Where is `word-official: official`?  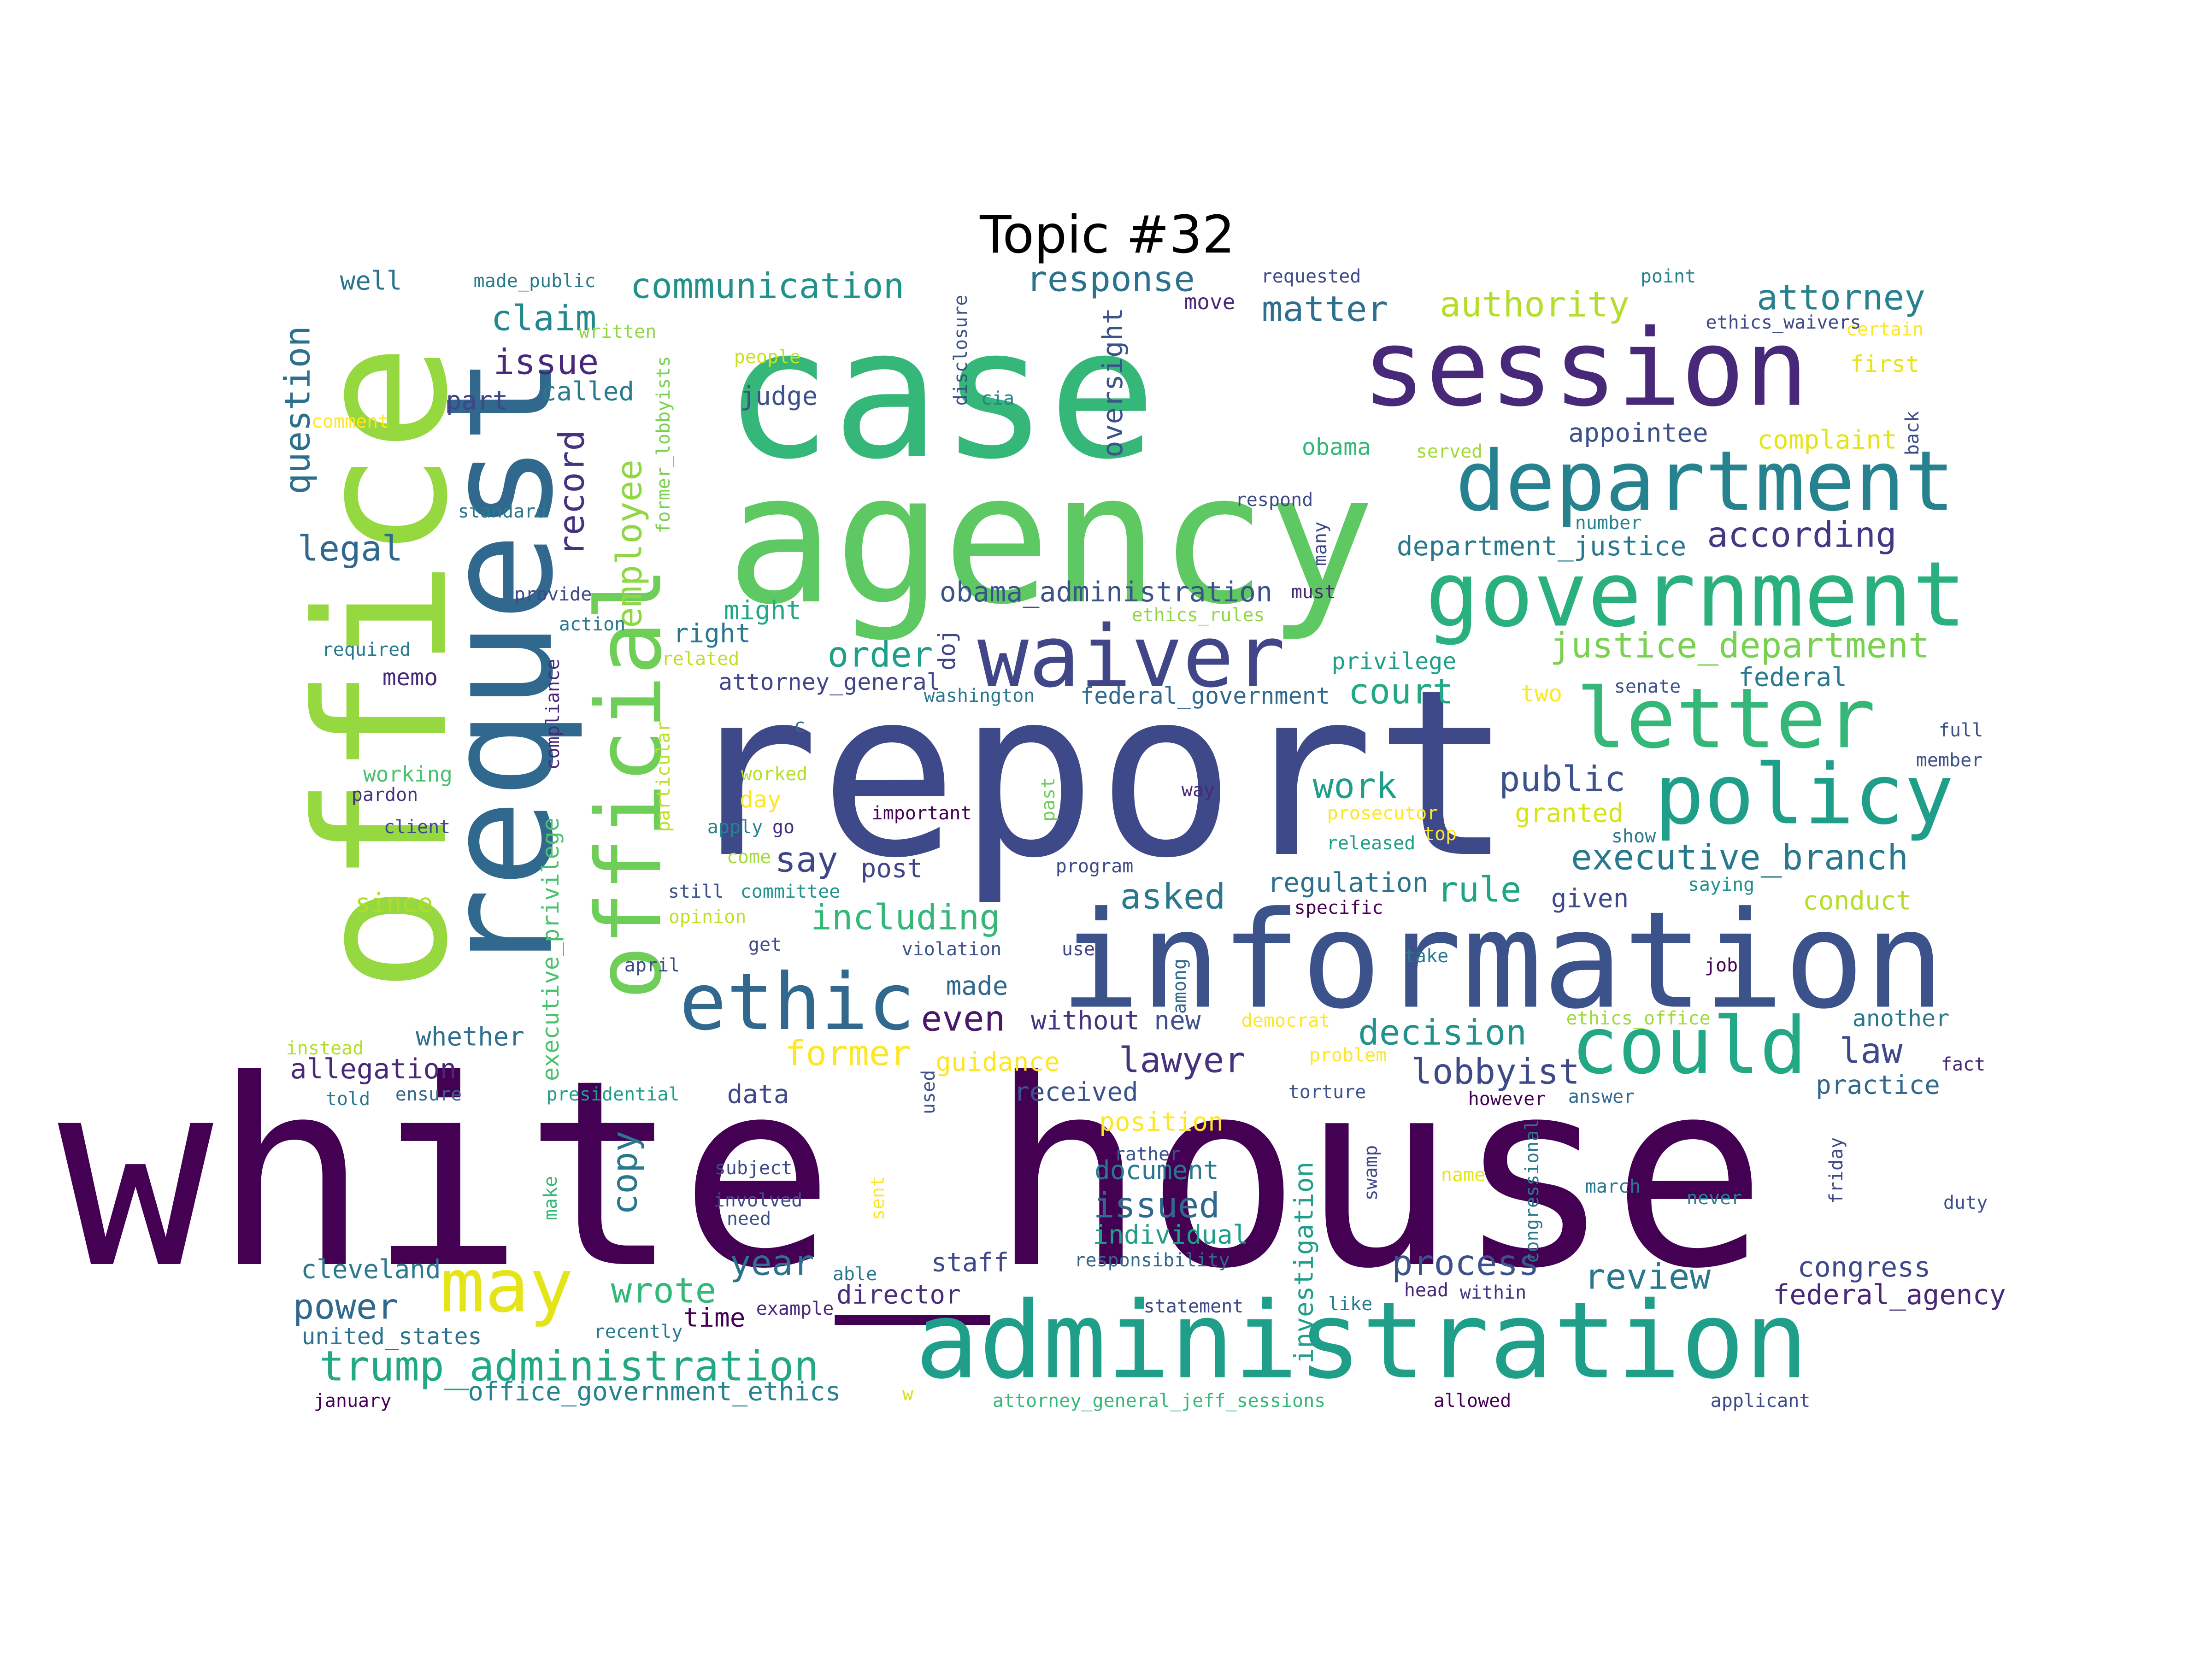 word-official: official is located at coordinates (629, 783).